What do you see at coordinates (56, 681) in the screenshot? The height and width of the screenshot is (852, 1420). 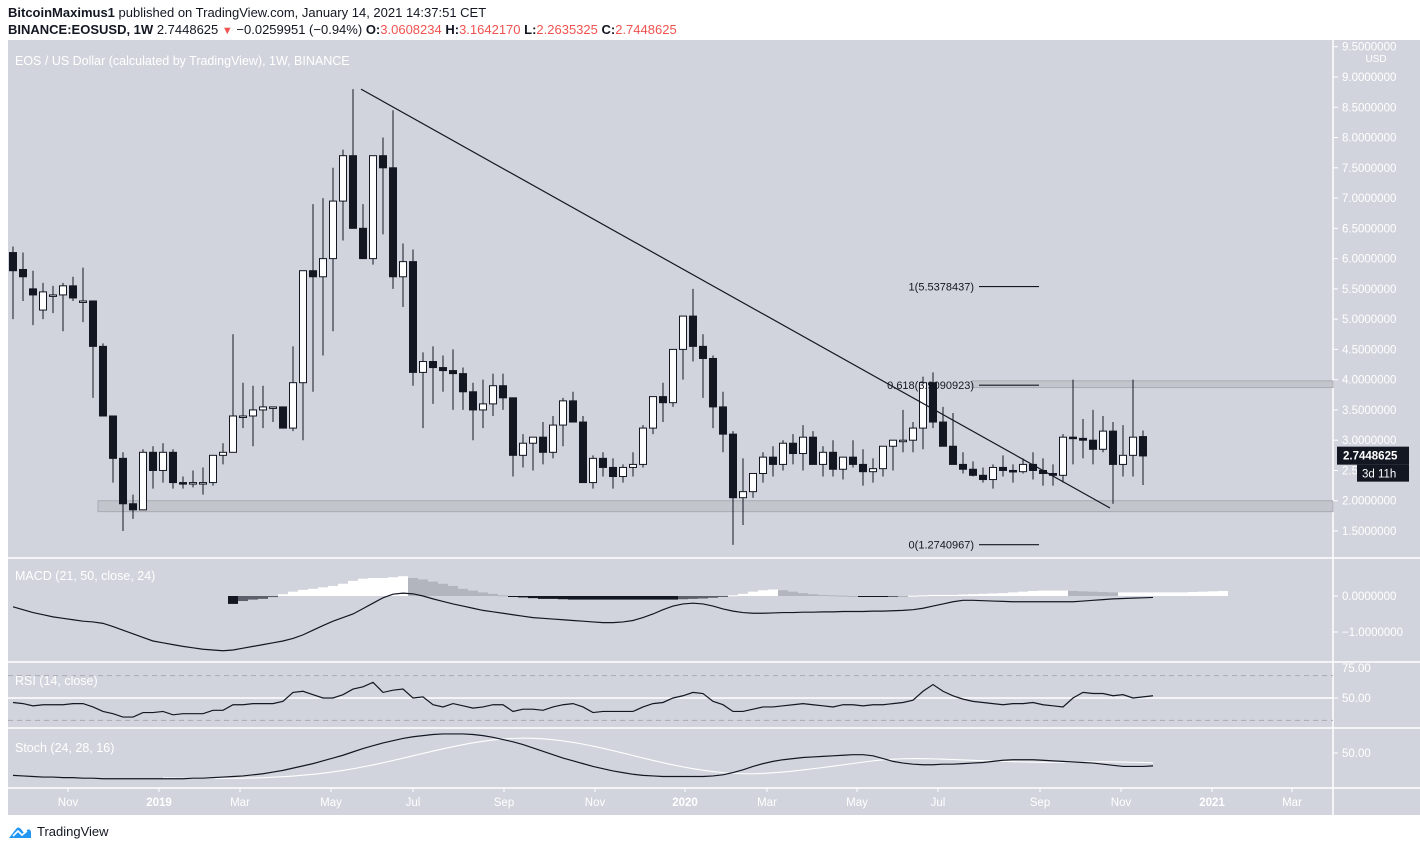 I see `rsi-legend: RSI (14, close)` at bounding box center [56, 681].